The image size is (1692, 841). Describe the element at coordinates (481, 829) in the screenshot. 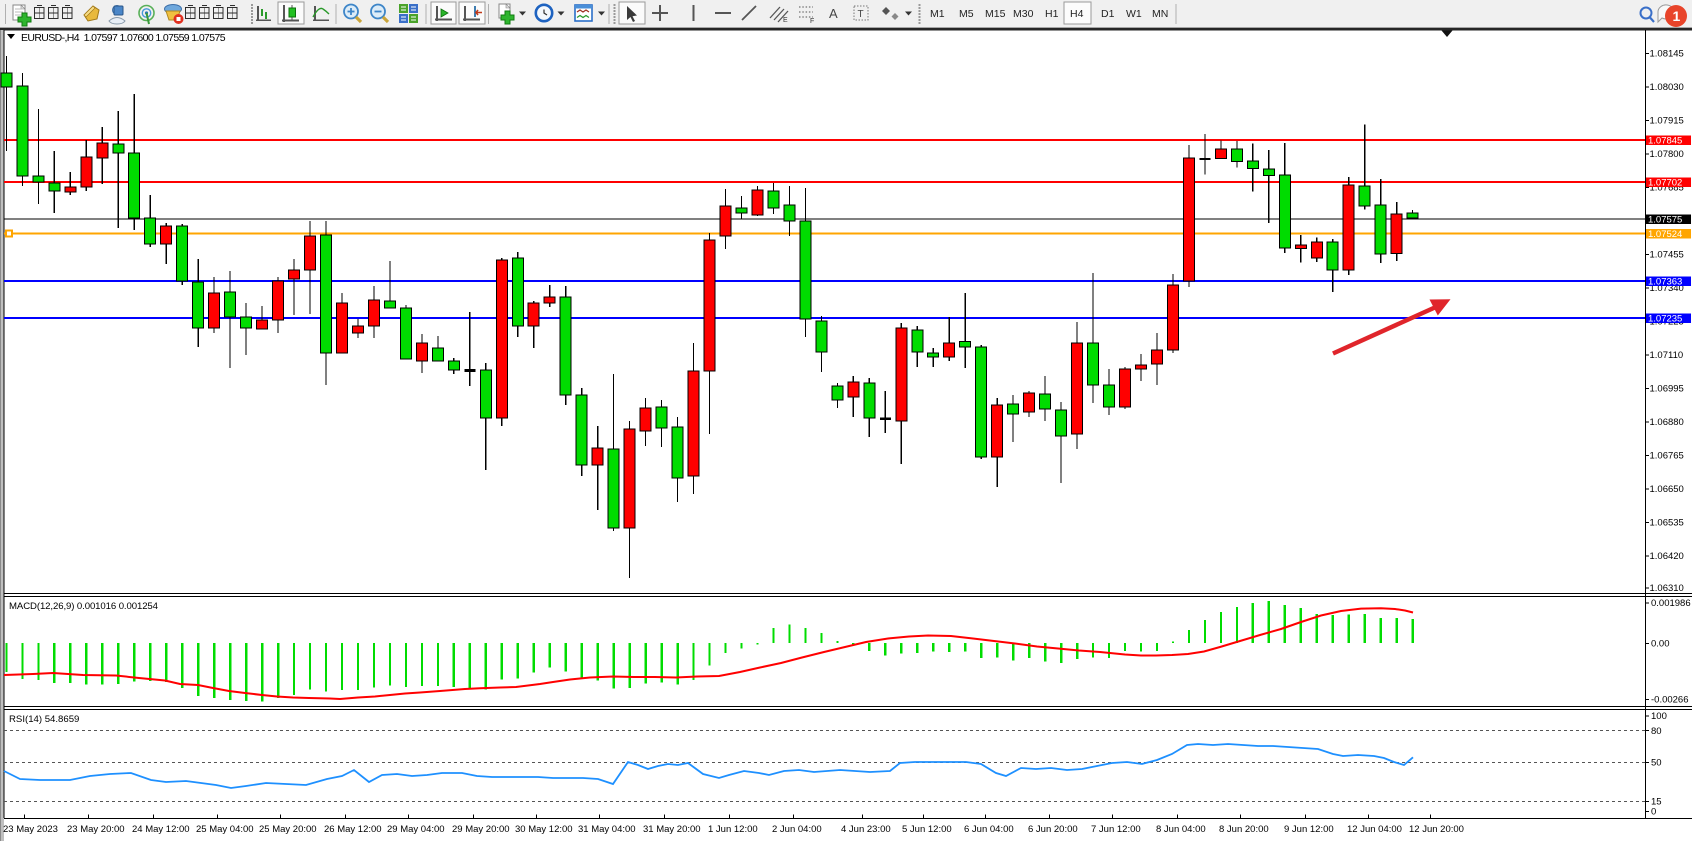

I see `svg-text: 29 May 20:00` at that location.